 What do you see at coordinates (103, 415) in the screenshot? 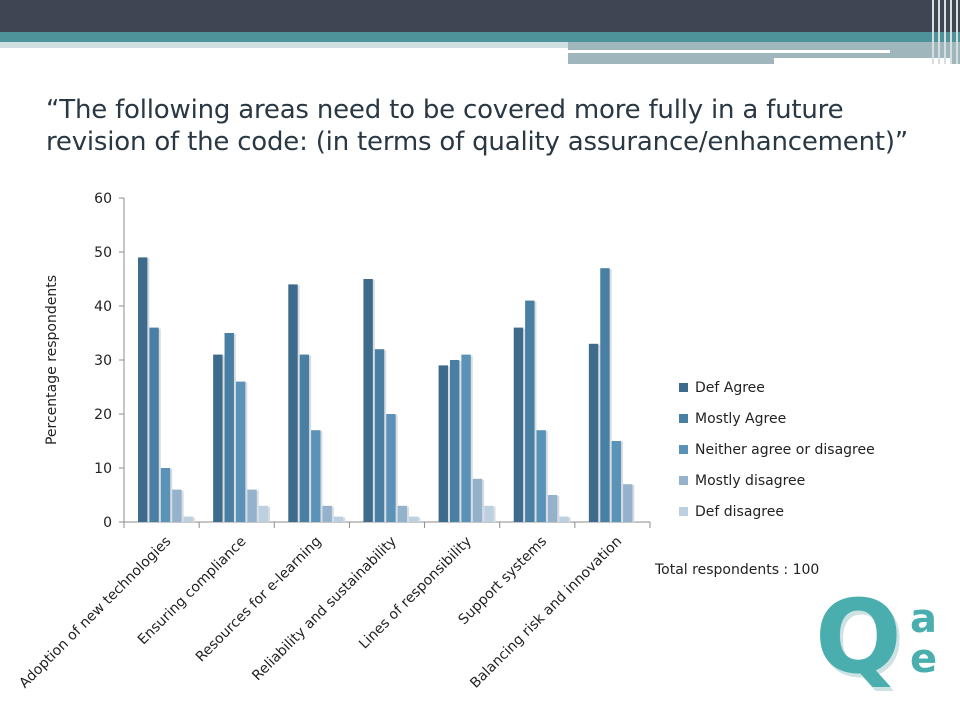
I see `y-tick-label: 20` at bounding box center [103, 415].